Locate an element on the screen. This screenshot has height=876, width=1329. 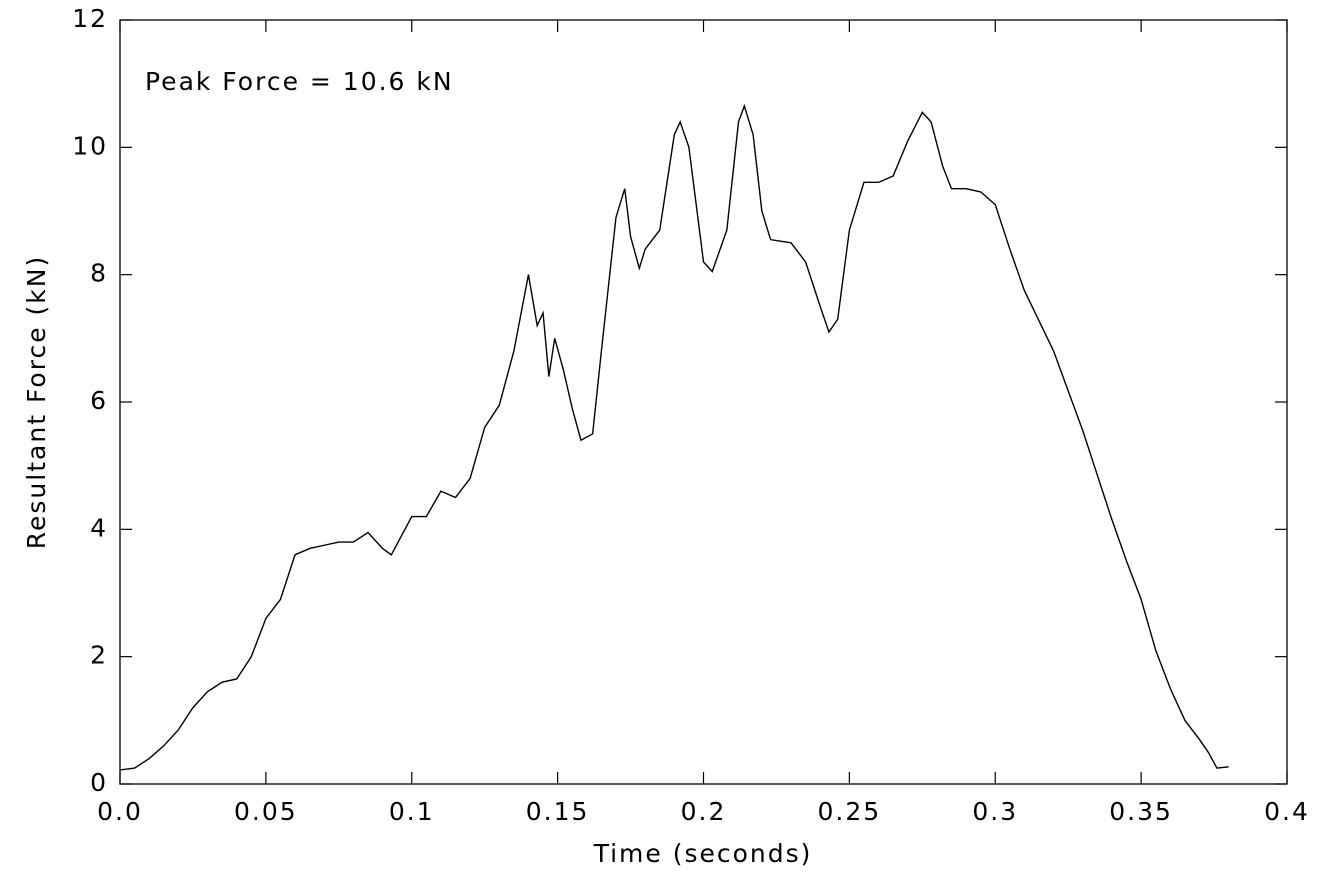
y-tick-label: 4 is located at coordinates (99, 527).